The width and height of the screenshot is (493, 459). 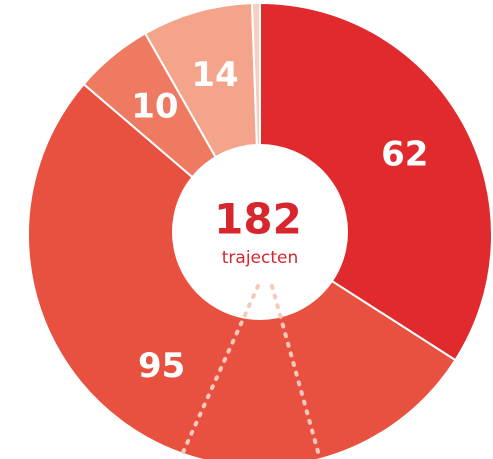 What do you see at coordinates (260, 258) in the screenshot?
I see `total-label: trajecten` at bounding box center [260, 258].